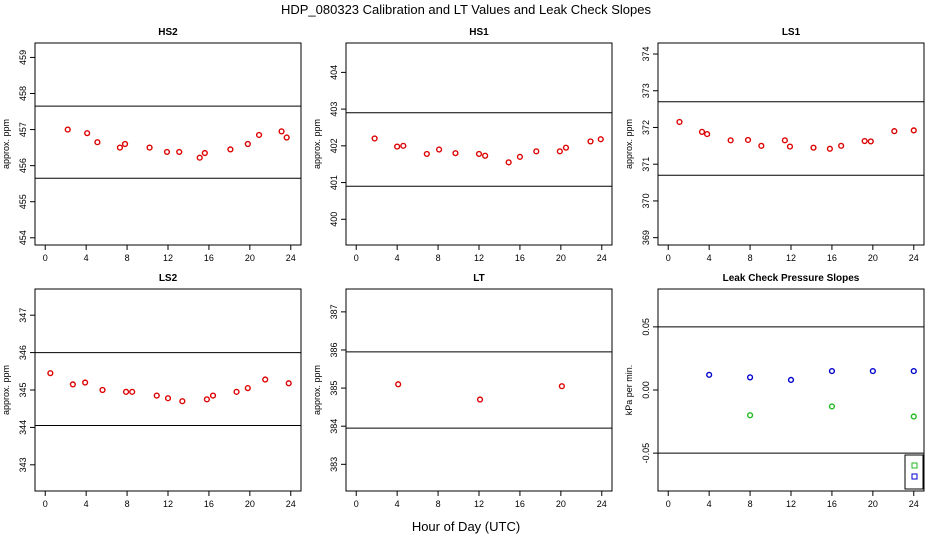 The width and height of the screenshot is (936, 540). Describe the element at coordinates (629, 390) in the screenshot. I see `y-axis-label: kPa per min.` at that location.